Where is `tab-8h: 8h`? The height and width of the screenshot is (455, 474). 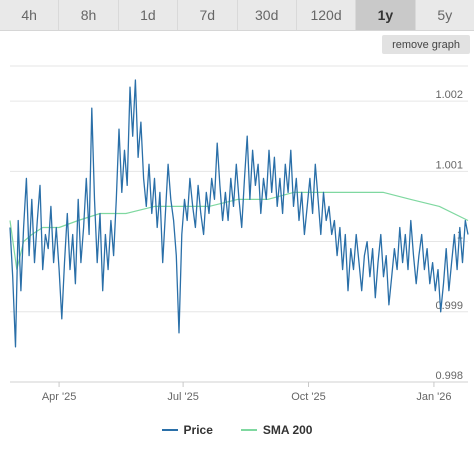 tab-8h: 8h is located at coordinates (89, 15).